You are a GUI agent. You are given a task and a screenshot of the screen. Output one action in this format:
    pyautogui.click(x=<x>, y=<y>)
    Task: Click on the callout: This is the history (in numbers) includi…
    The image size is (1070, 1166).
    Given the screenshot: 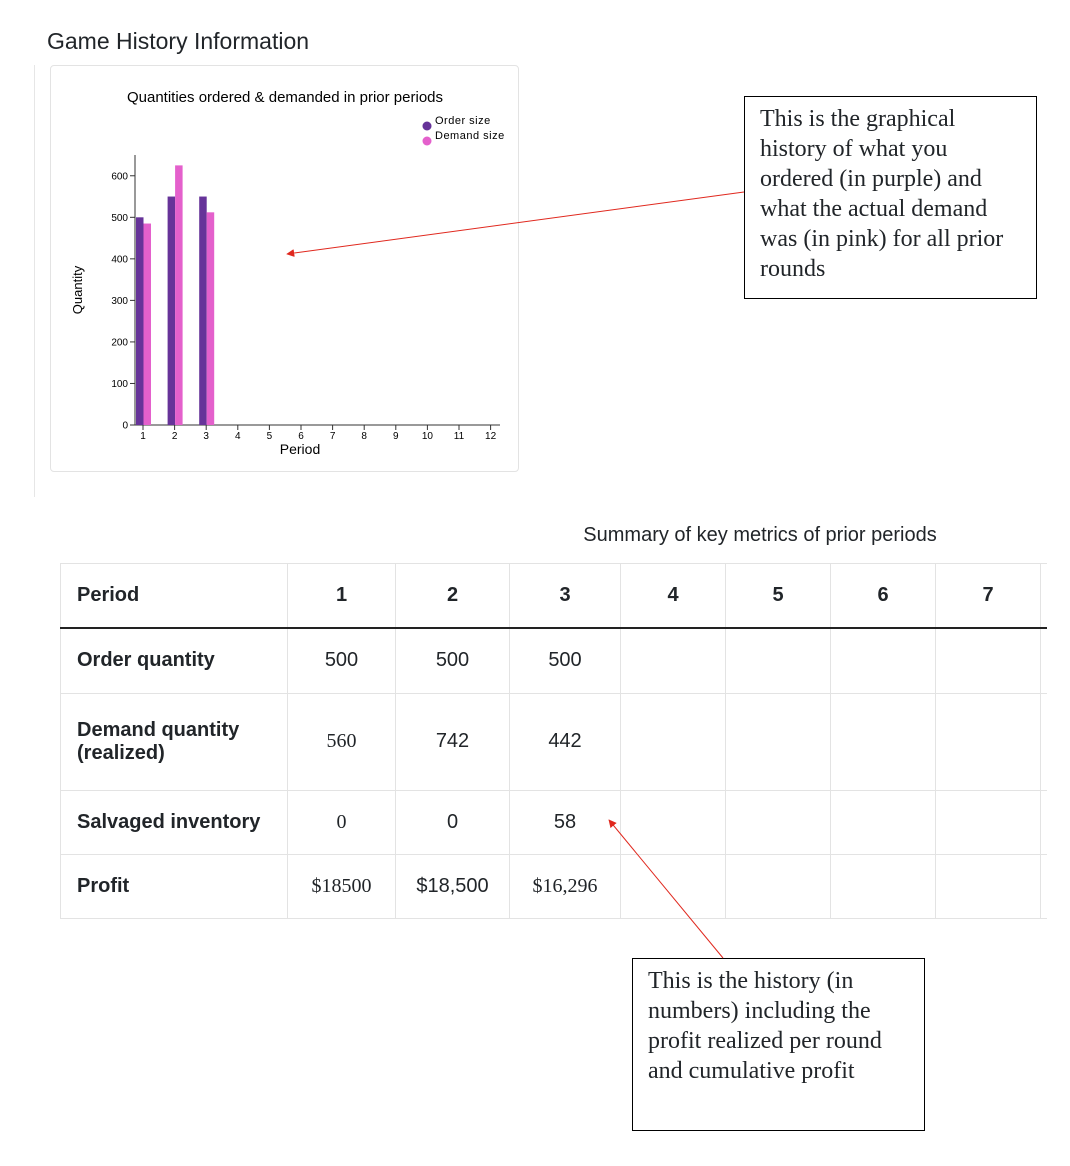 What is the action you would take?
    pyautogui.click(x=778, y=1044)
    